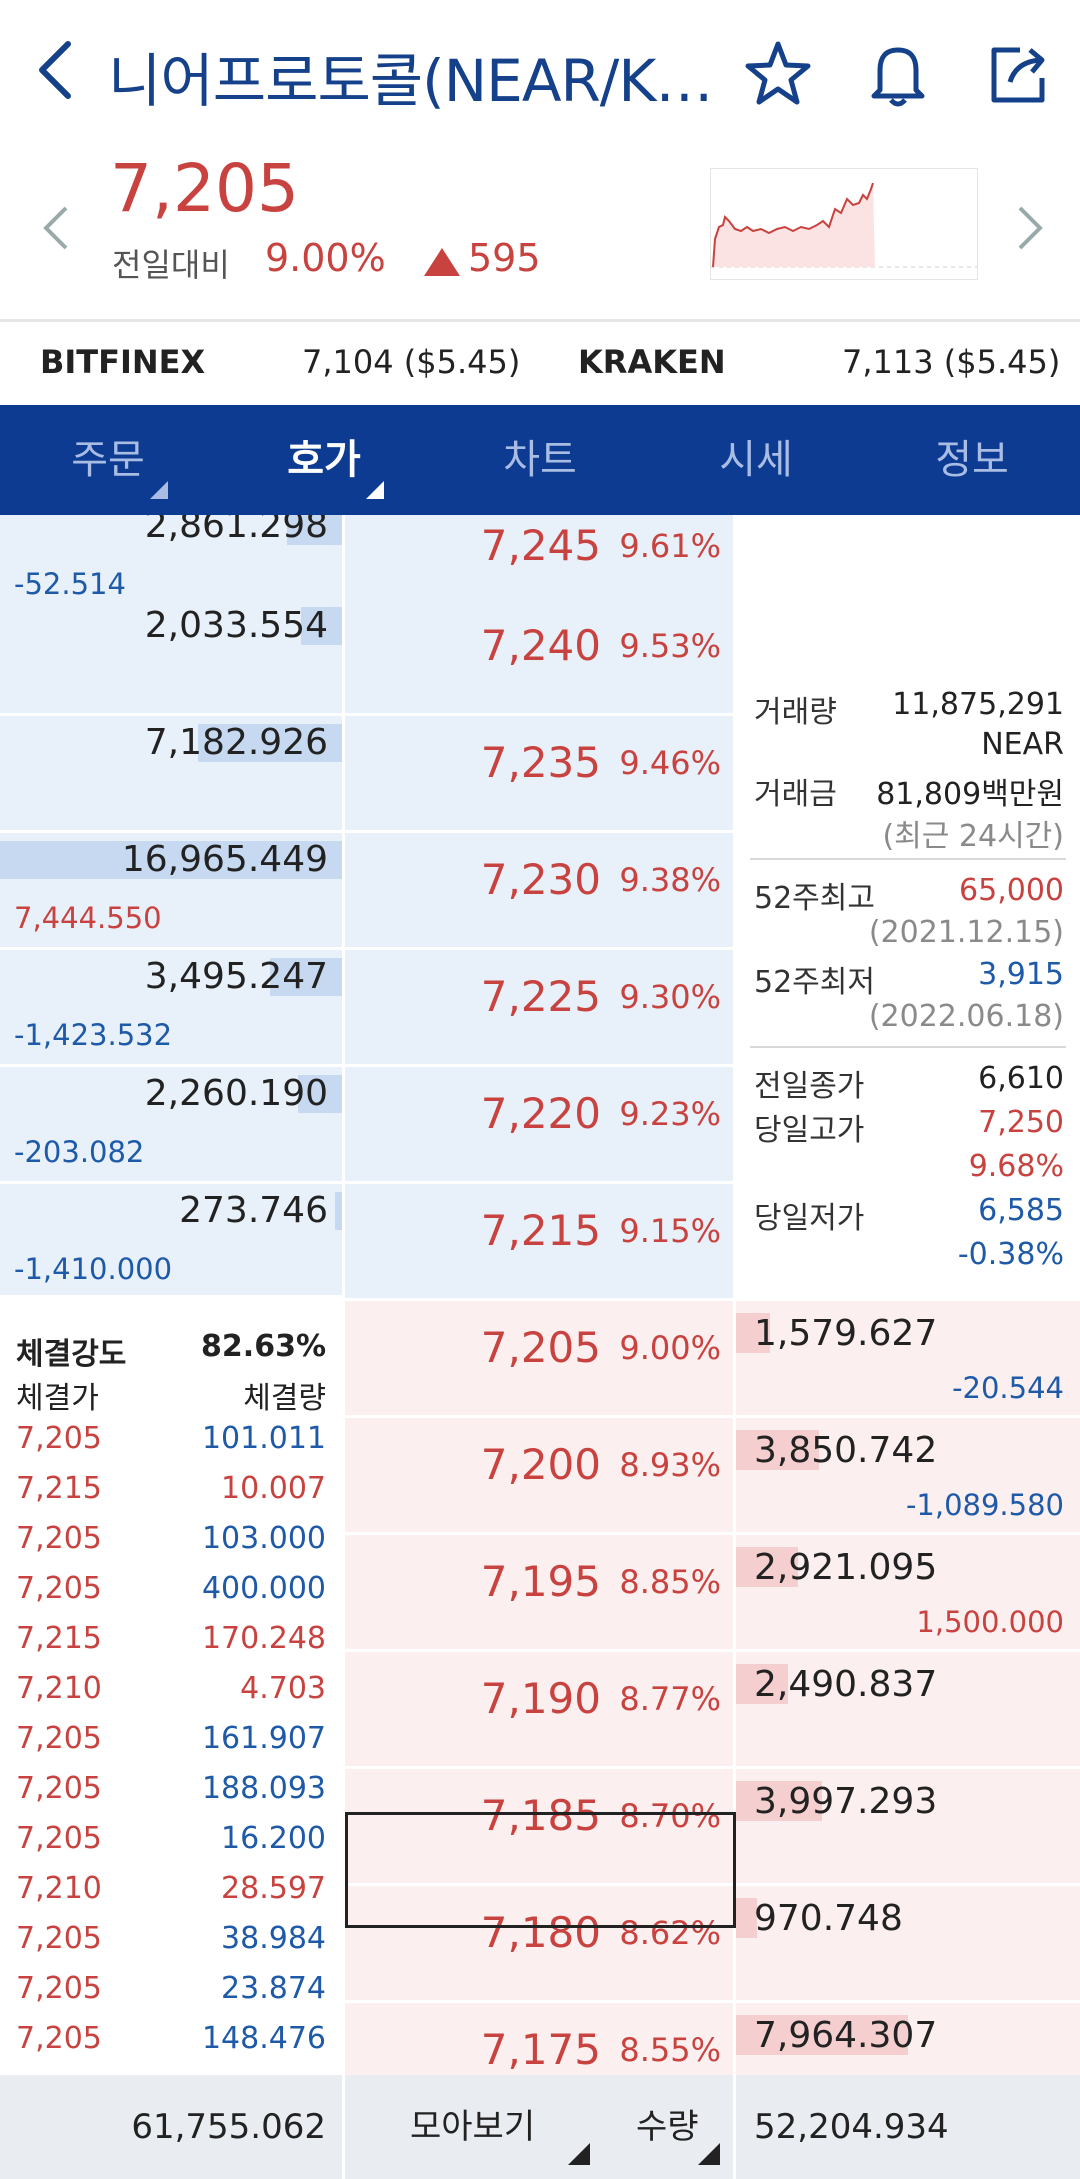 The width and height of the screenshot is (1080, 2179). I want to click on unit-toggle-button: 수량, so click(667, 2127).